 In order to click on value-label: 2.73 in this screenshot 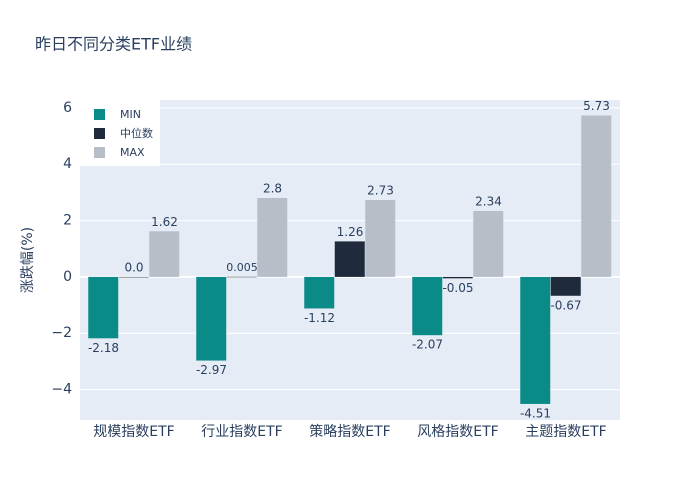, I will do `click(380, 191)`.